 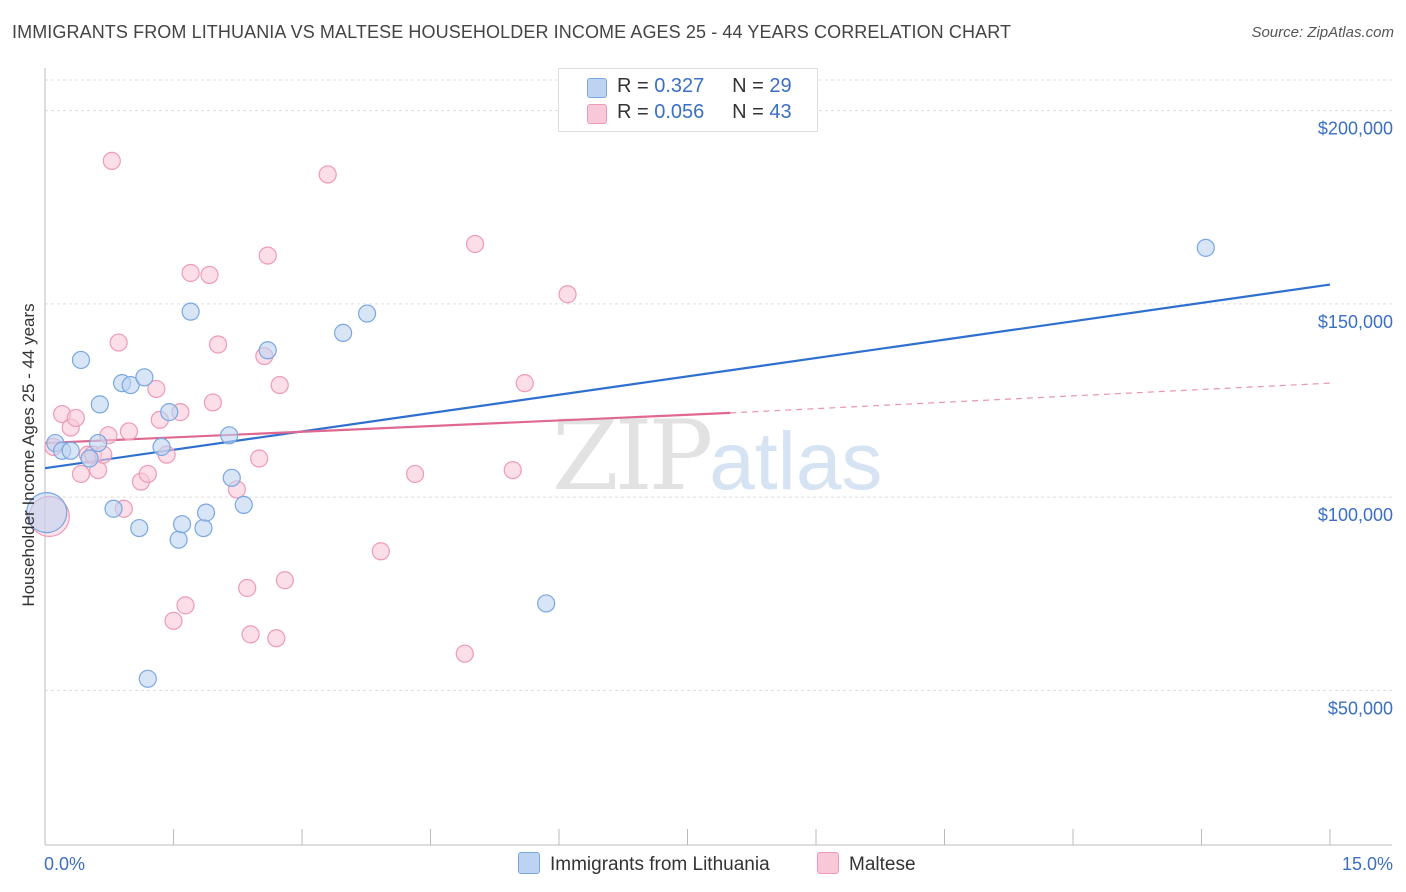 What do you see at coordinates (64, 864) in the screenshot?
I see `x-tick-label: 0.0%` at bounding box center [64, 864].